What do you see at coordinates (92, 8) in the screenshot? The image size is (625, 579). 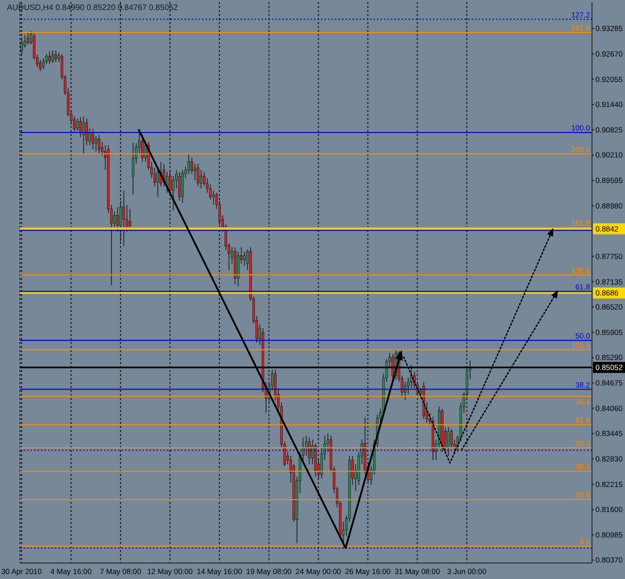 I see `chart-title: AUDUSD,H4 0.84990 0.85220 0.84767 0.85052` at bounding box center [92, 8].